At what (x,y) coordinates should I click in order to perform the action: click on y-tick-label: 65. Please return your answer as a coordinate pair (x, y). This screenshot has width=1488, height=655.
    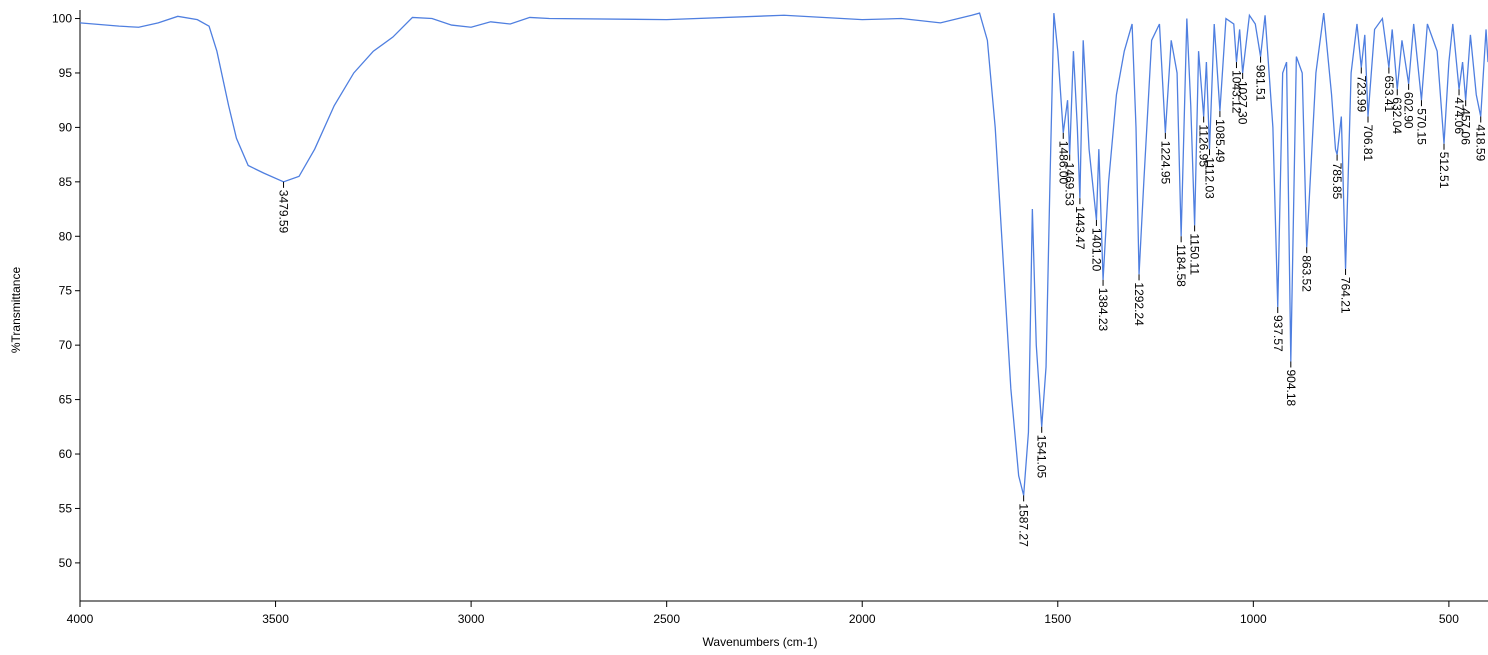
    Looking at the image, I should click on (66, 400).